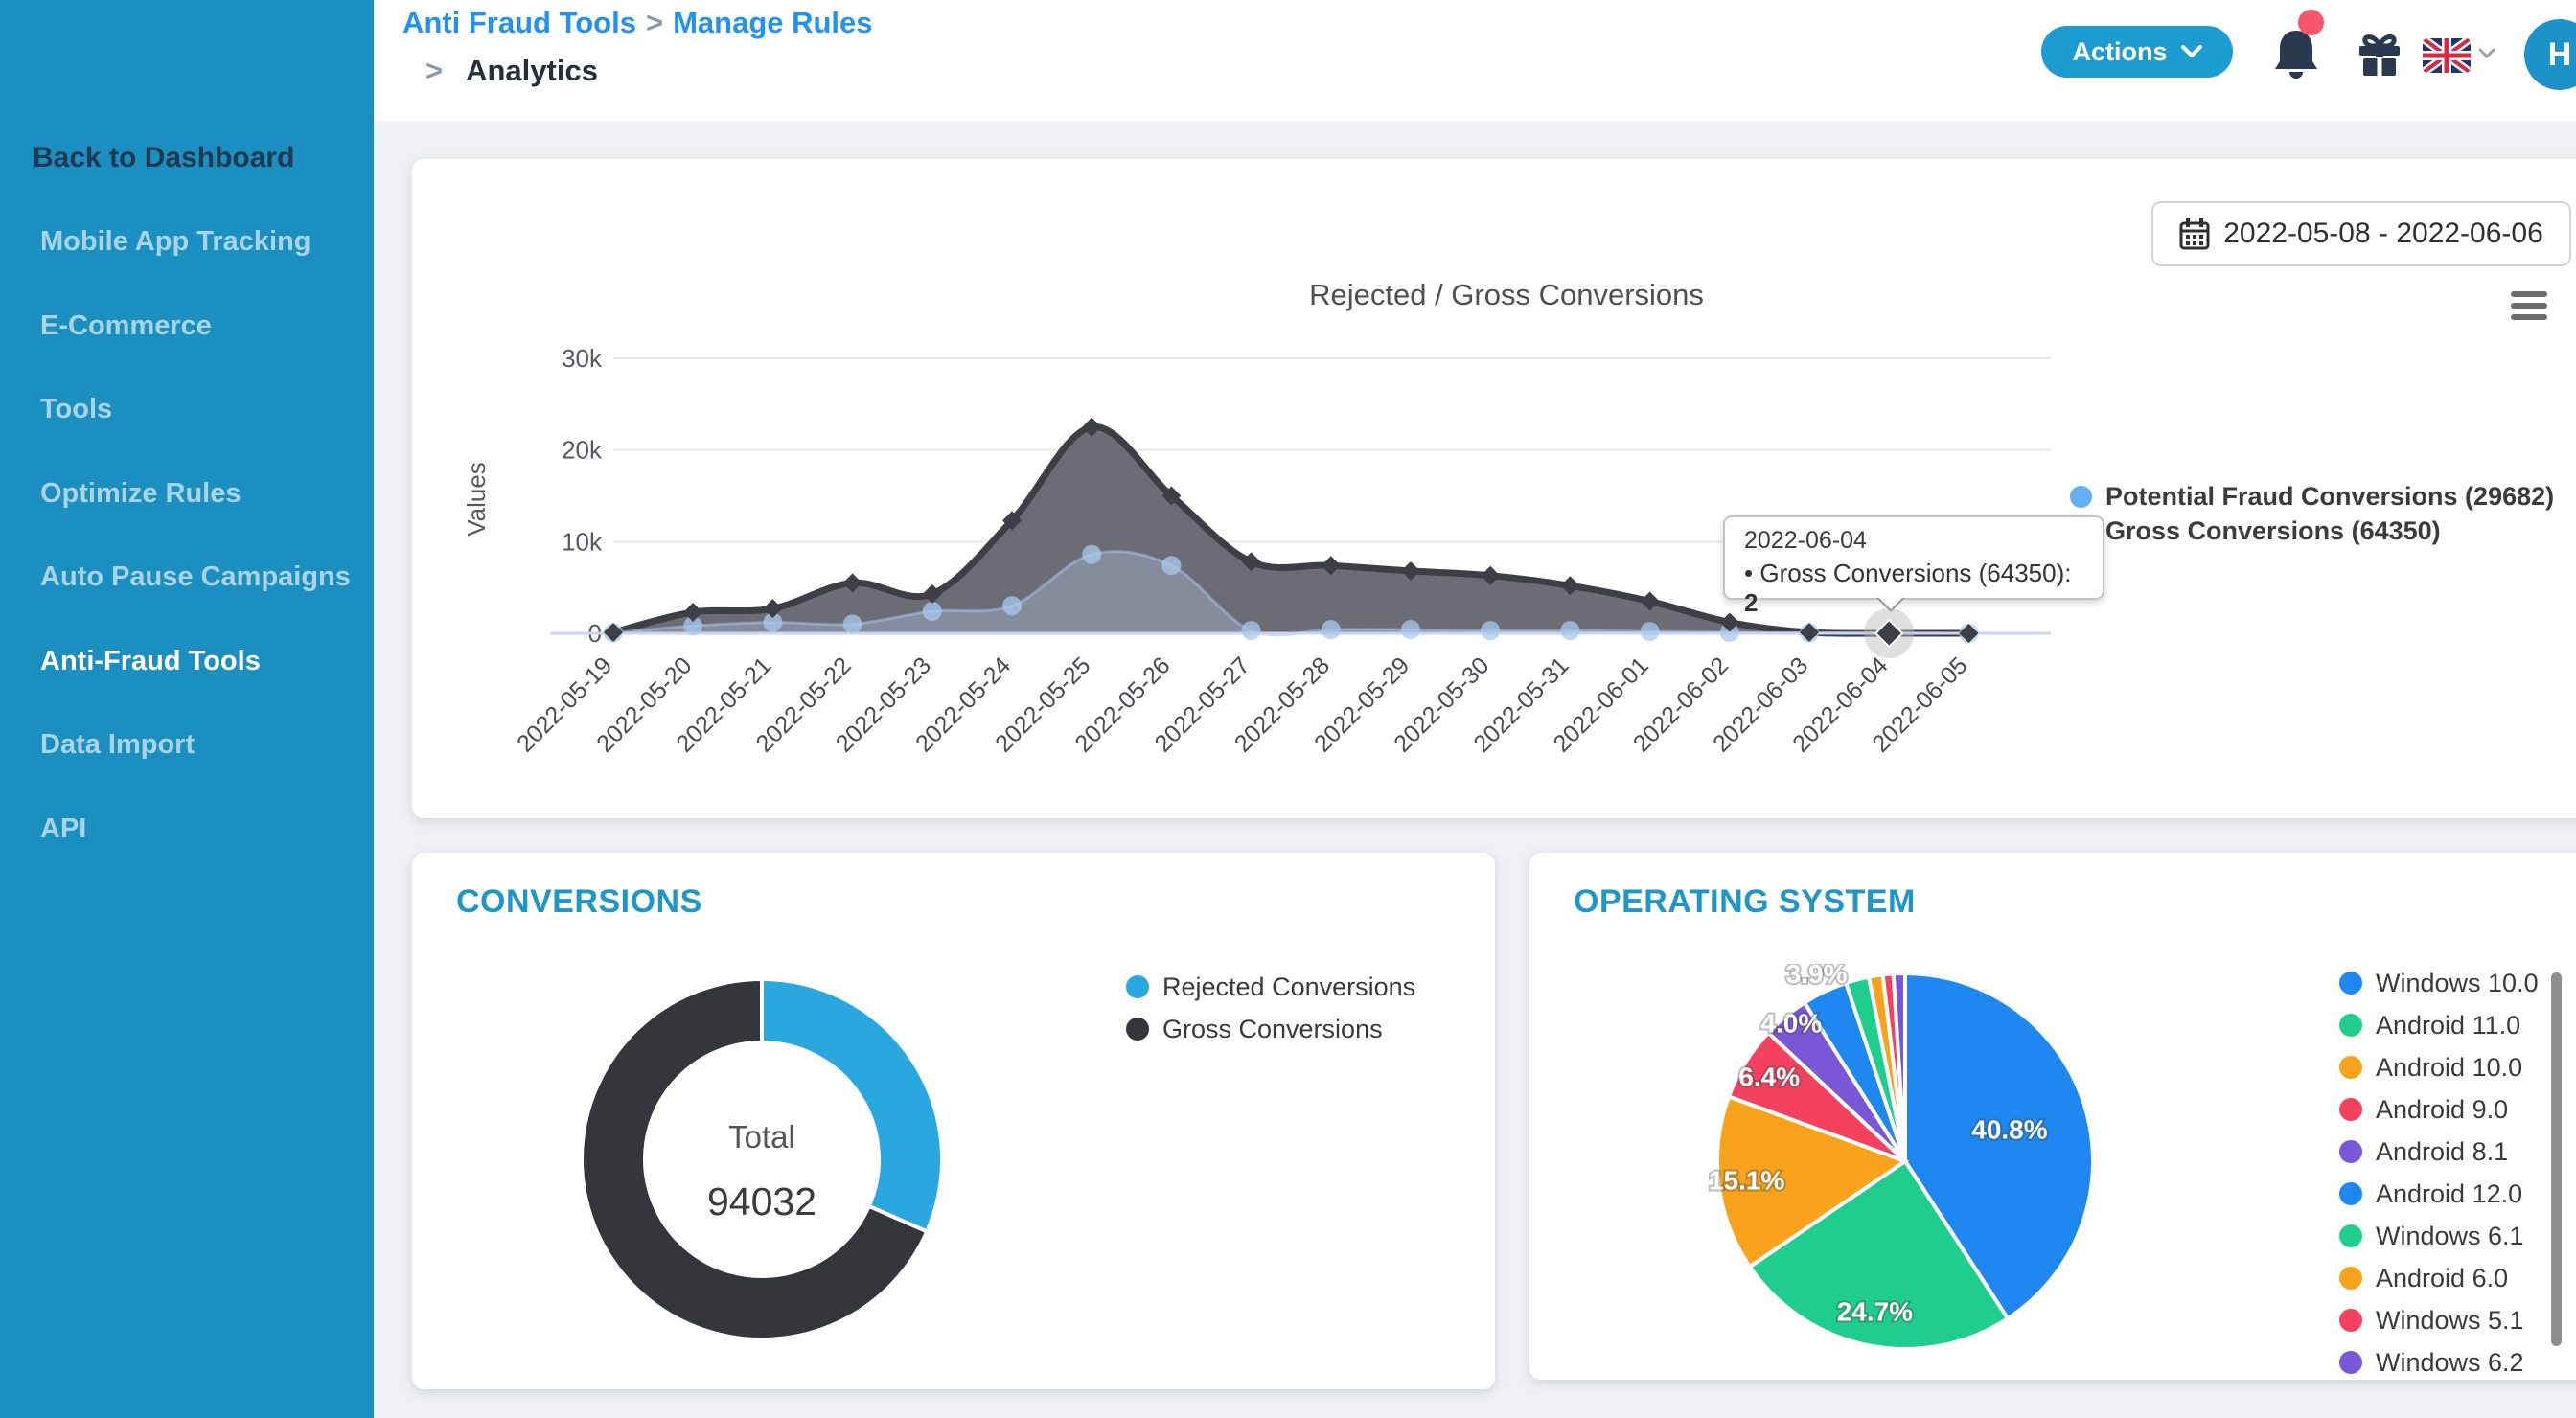  Describe the element at coordinates (2450, 1320) in the screenshot. I see `legend-label: Windows 5.1` at that location.